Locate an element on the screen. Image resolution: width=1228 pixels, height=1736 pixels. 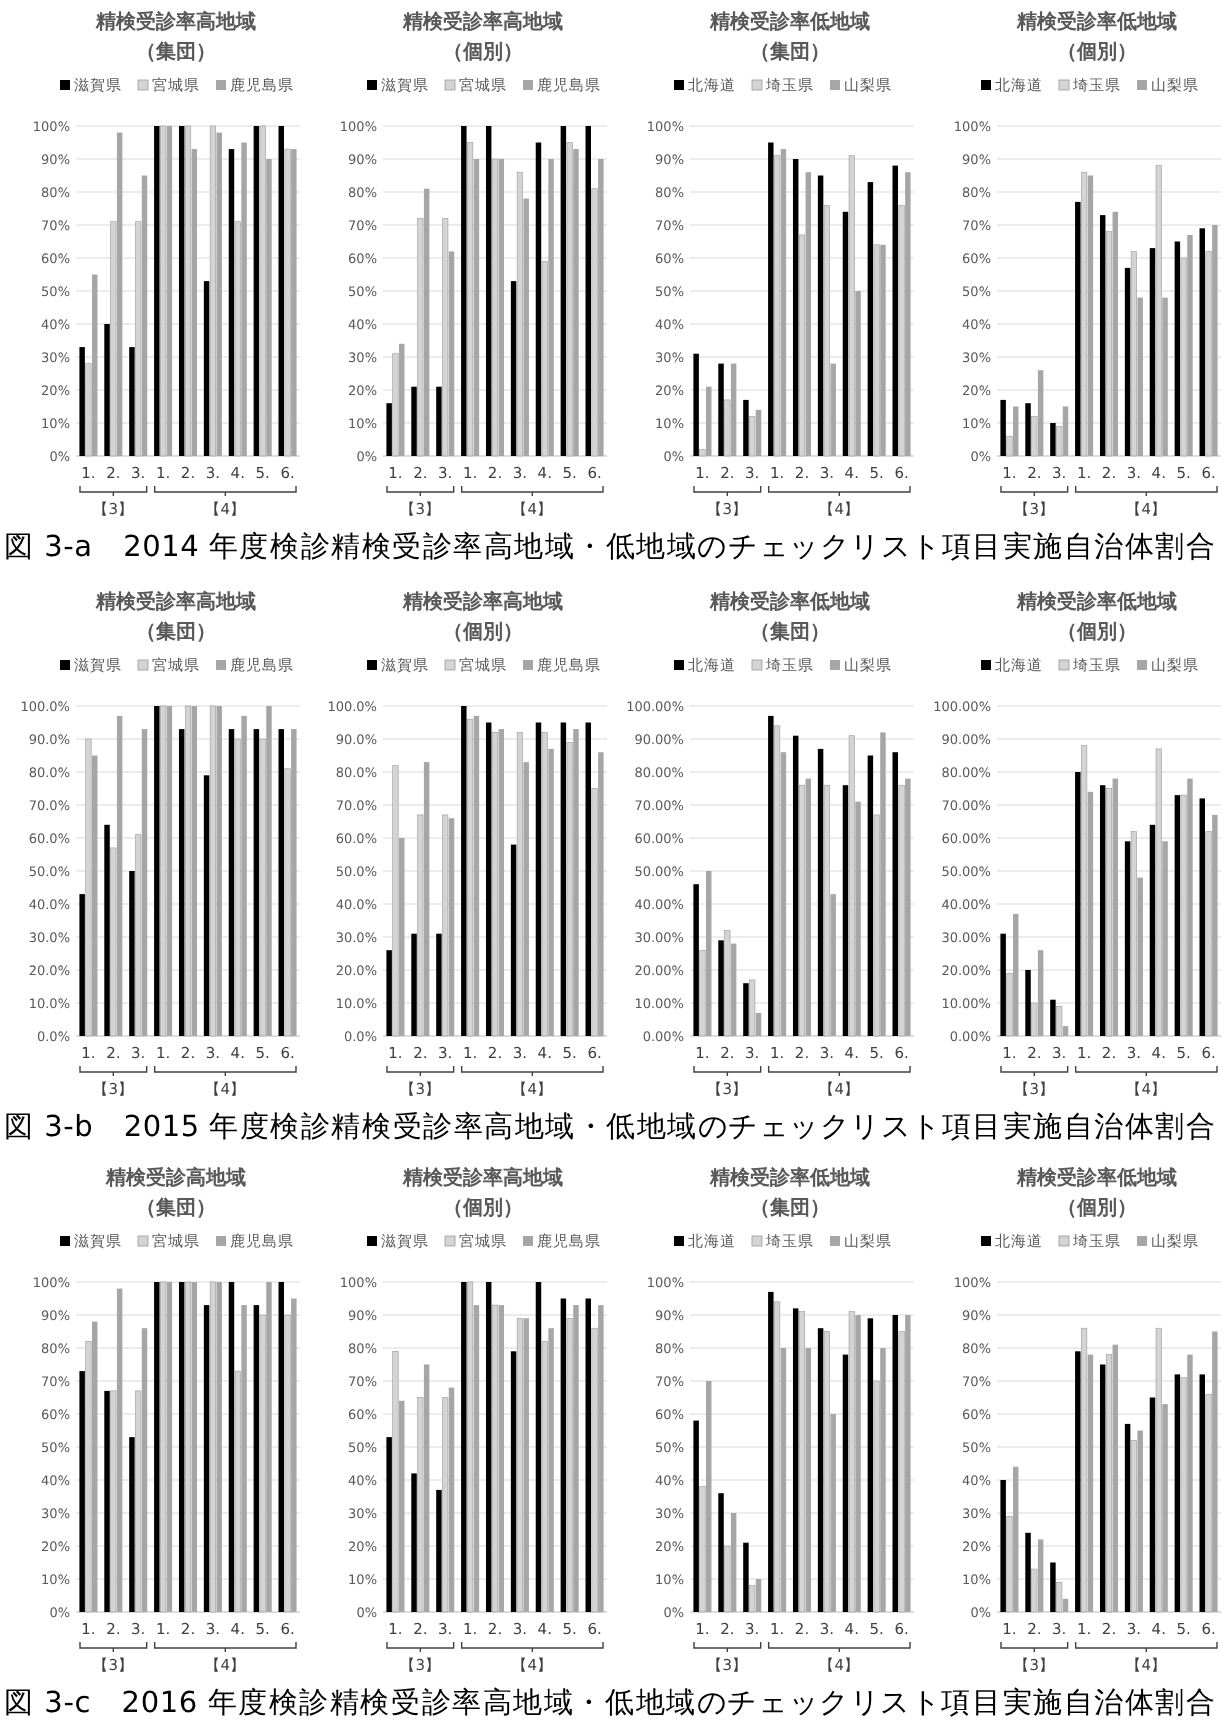
chart-title: 精検受診率高地域 is located at coordinates (175, 22).